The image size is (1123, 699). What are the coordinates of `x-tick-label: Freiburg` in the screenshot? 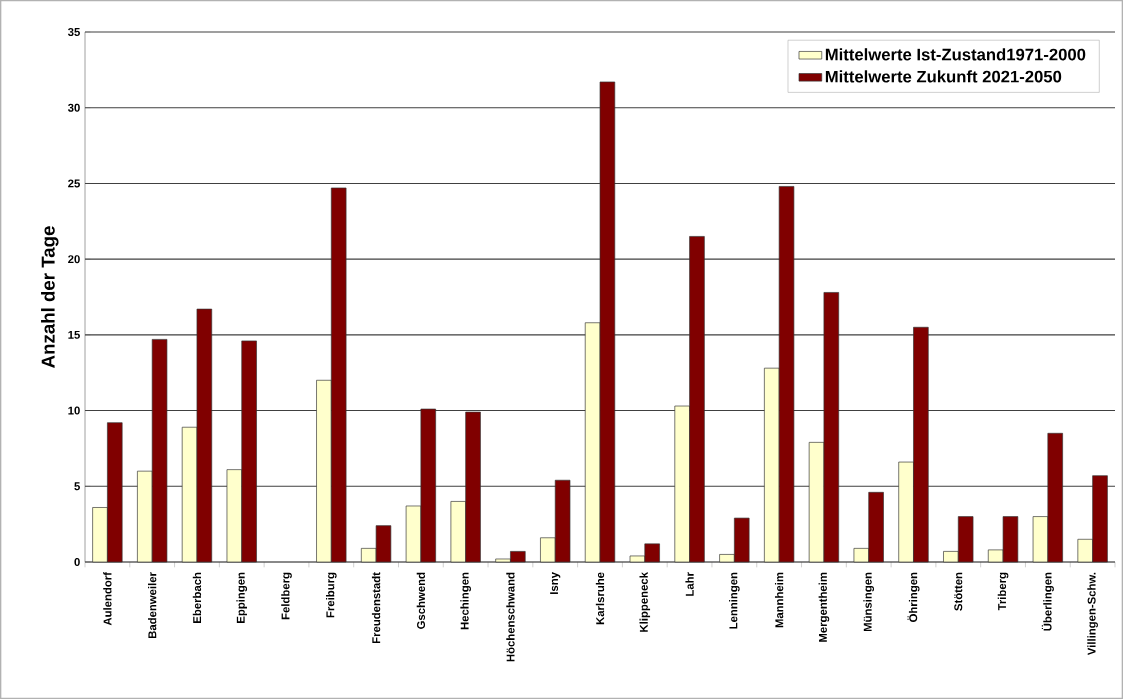 It's located at (331, 595).